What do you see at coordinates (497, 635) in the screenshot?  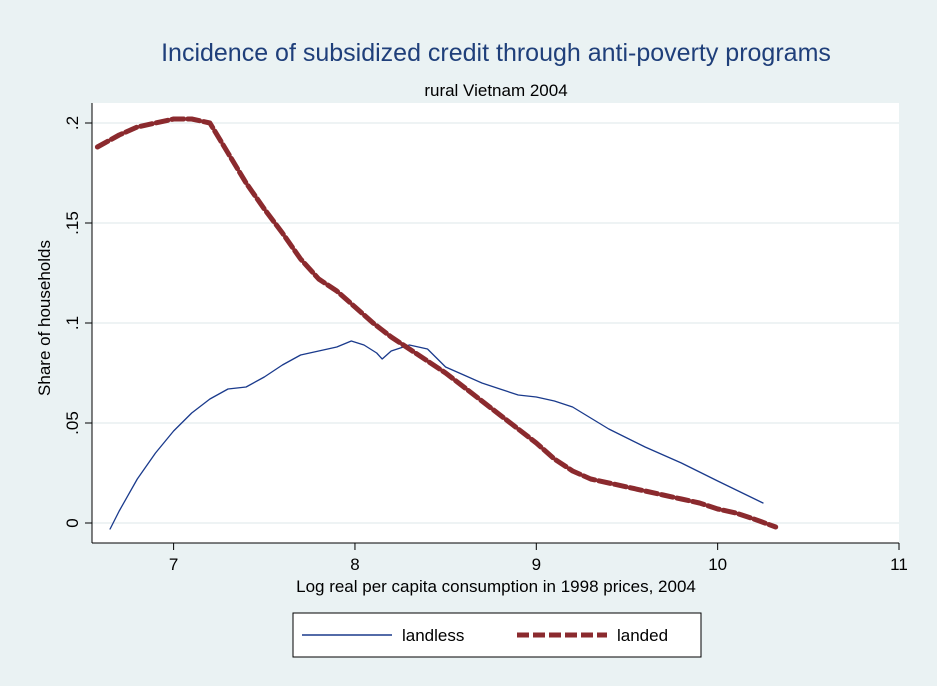 I see `legend: landless landed` at bounding box center [497, 635].